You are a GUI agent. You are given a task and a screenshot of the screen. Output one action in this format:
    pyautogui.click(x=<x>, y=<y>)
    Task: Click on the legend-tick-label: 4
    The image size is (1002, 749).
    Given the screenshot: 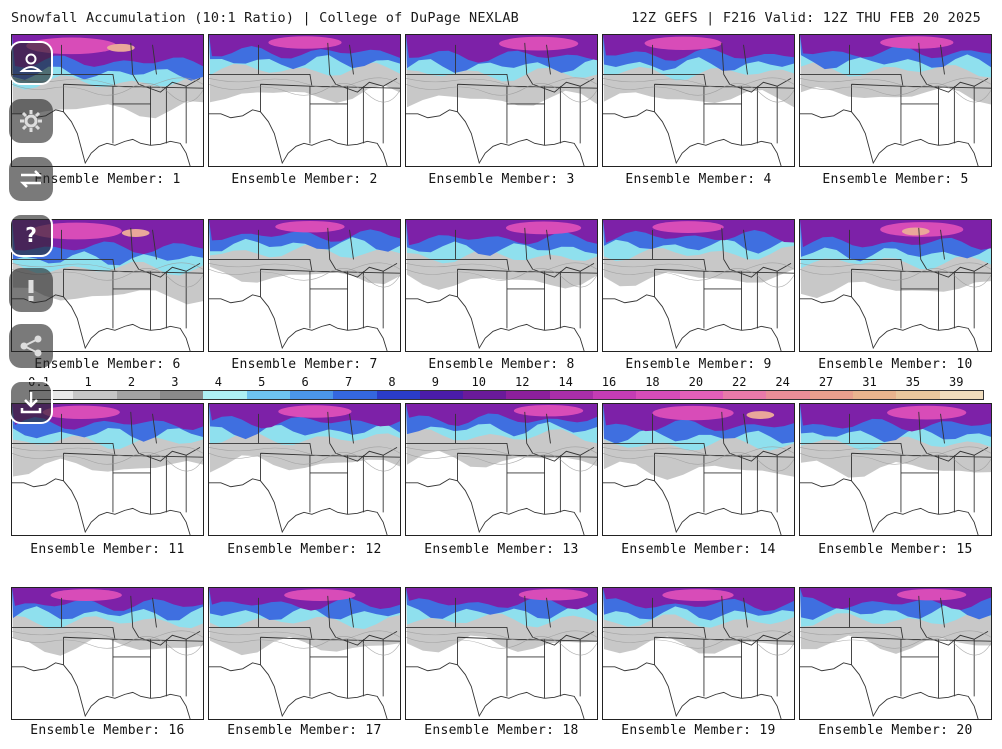 What is the action you would take?
    pyautogui.click(x=218, y=382)
    